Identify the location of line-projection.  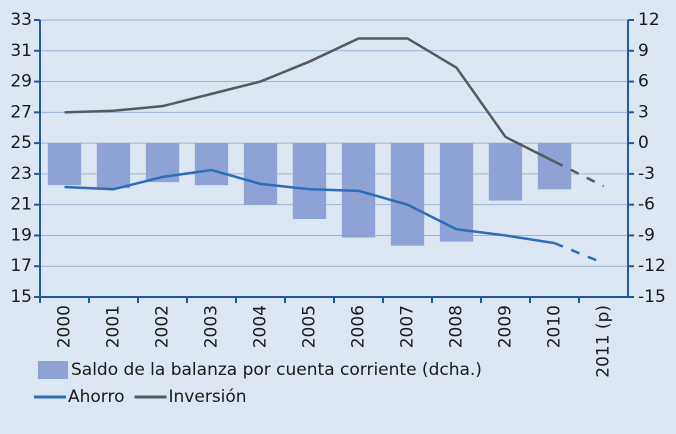
(579, 253).